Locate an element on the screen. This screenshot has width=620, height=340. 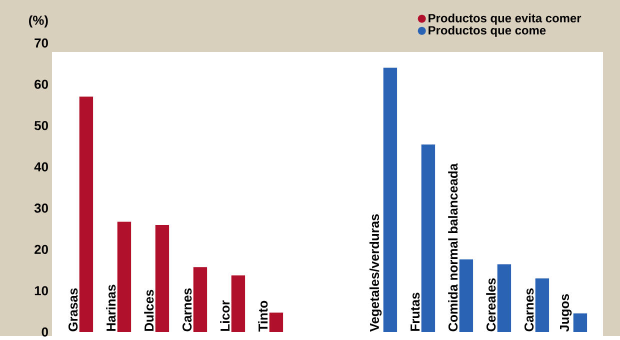
y-tick-label: 70 is located at coordinates (41, 43).